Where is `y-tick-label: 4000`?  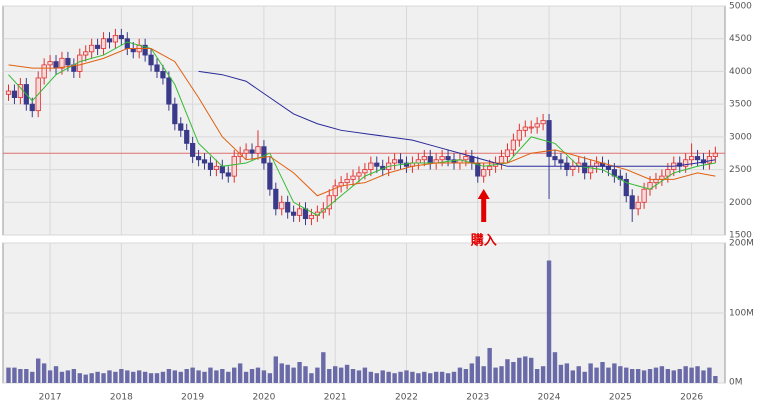
y-tick-label: 4000 is located at coordinates (740, 72).